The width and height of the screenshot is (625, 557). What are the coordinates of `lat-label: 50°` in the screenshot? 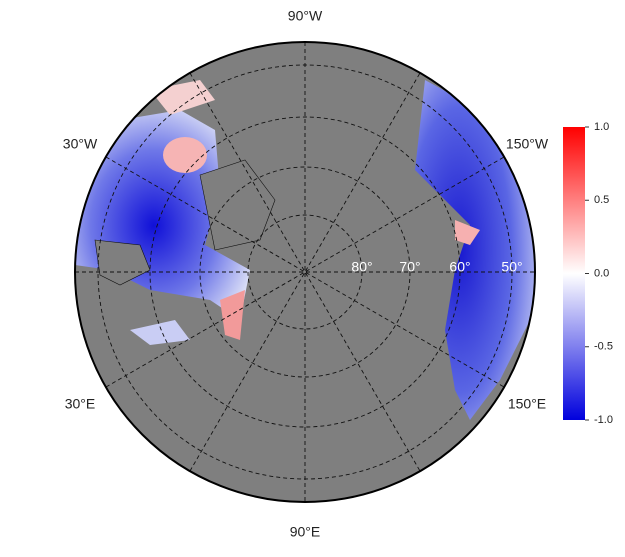 It's located at (511, 267).